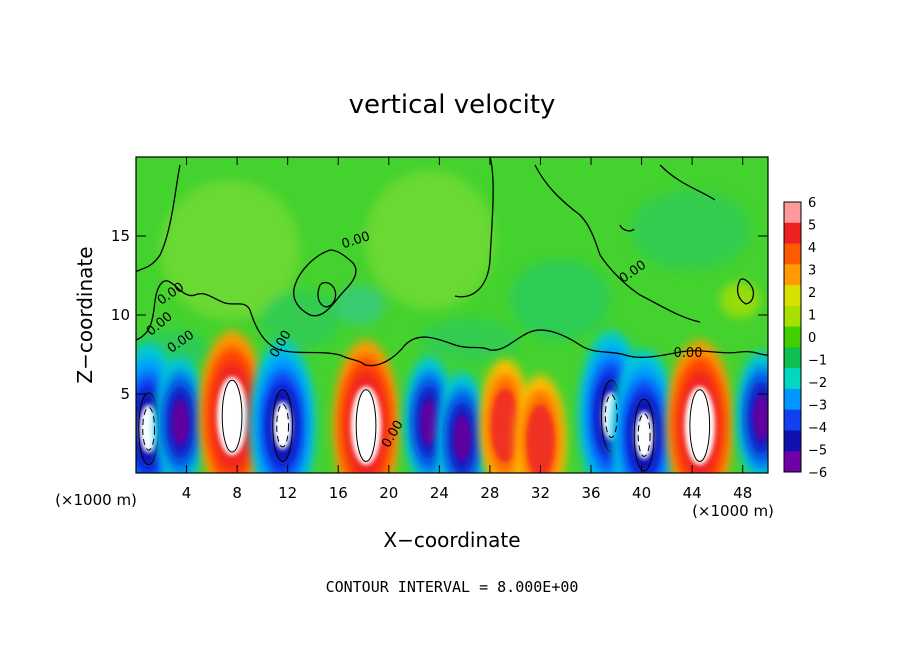 The width and height of the screenshot is (904, 654). What do you see at coordinates (489, 493) in the screenshot?
I see `x-tick-label-28: 28` at bounding box center [489, 493].